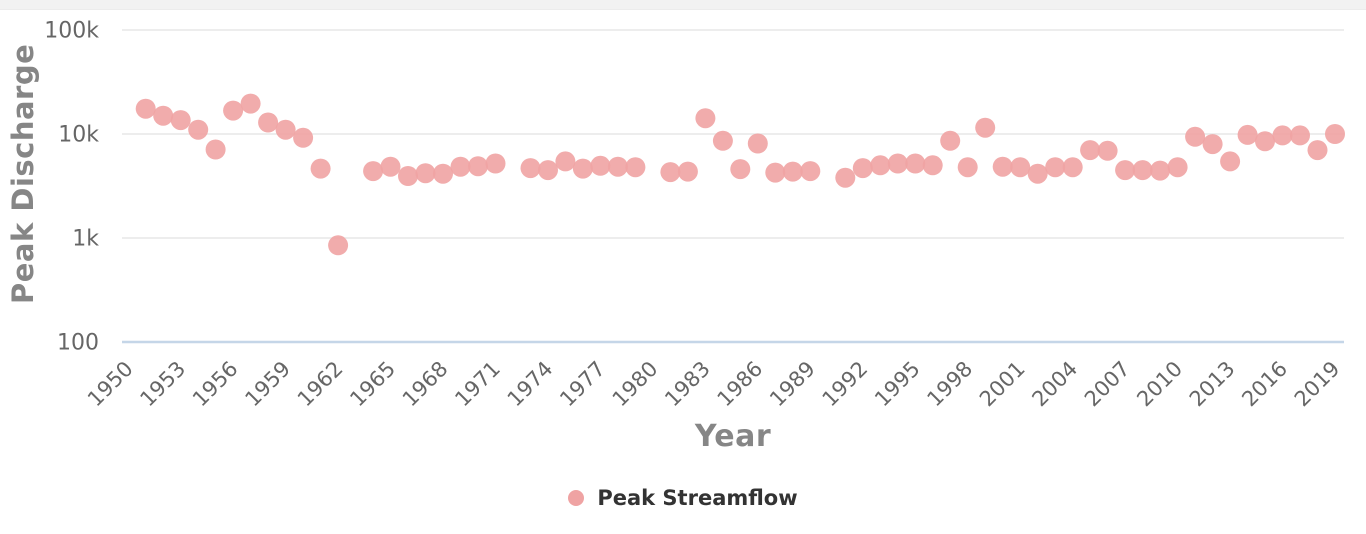 This screenshot has width=1366, height=534. What do you see at coordinates (635, 384) in the screenshot?
I see `x-tick-label: 1980` at bounding box center [635, 384].